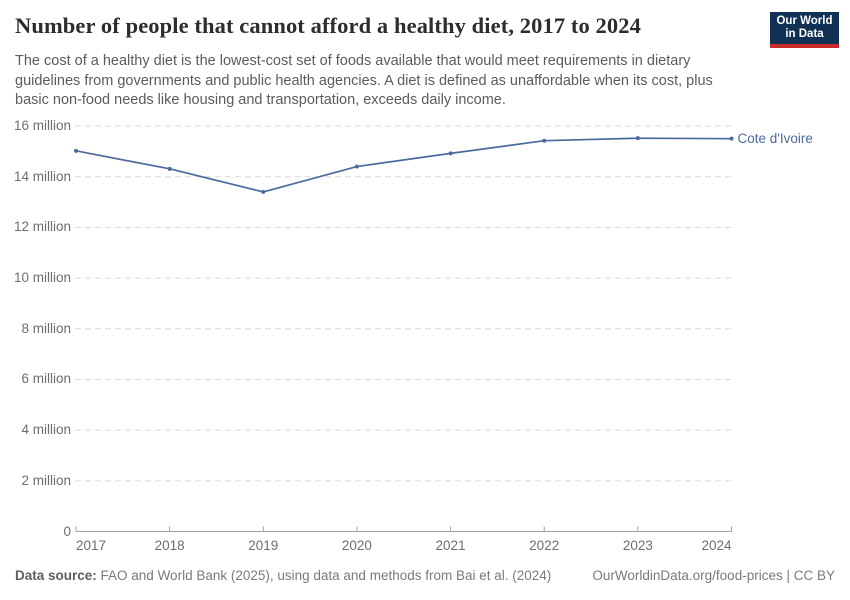 This screenshot has width=850, height=600. Describe the element at coordinates (450, 545) in the screenshot. I see `x-axis-tick-label: 2021` at that location.